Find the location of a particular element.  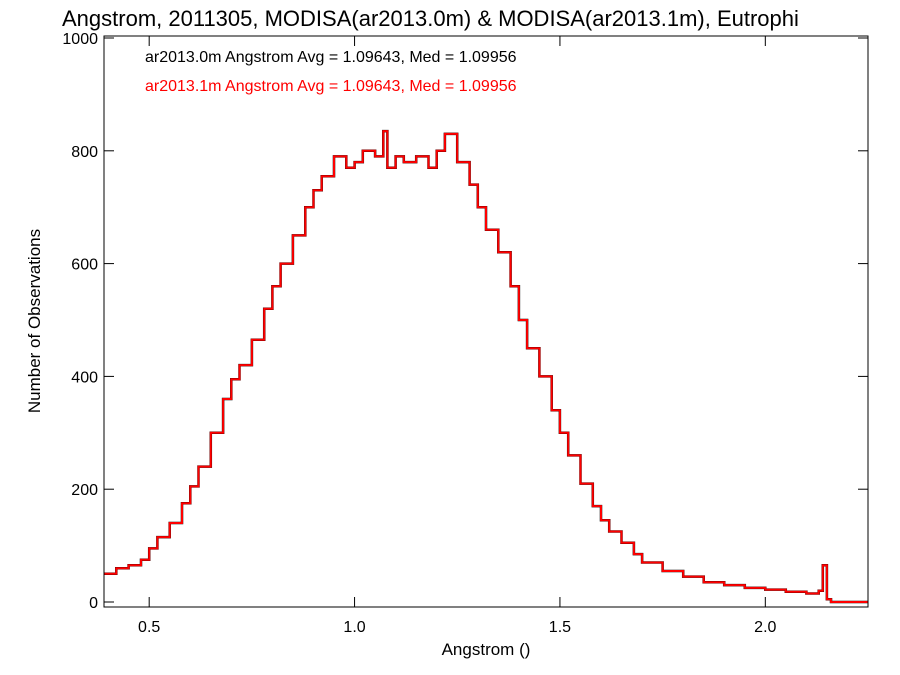

y-tick-label: 200 is located at coordinates (84, 490).